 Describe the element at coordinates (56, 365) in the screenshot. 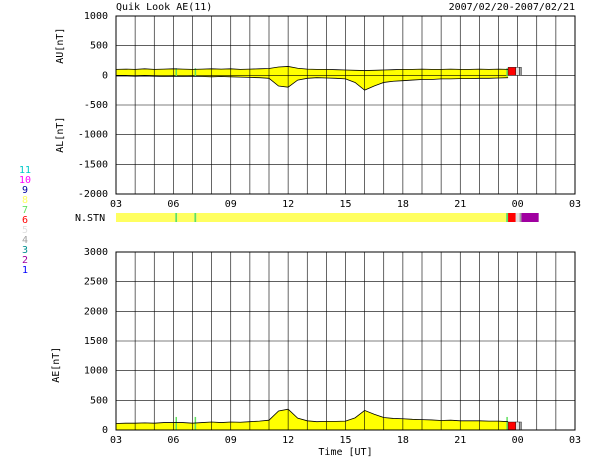

I see `y-axis-label: AE[nT]` at that location.